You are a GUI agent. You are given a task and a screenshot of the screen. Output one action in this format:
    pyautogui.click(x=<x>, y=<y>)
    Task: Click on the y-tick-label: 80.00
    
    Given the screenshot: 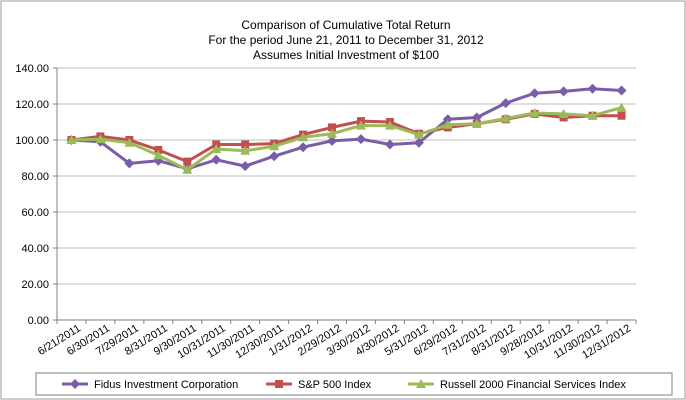 What is the action you would take?
    pyautogui.click(x=35, y=177)
    